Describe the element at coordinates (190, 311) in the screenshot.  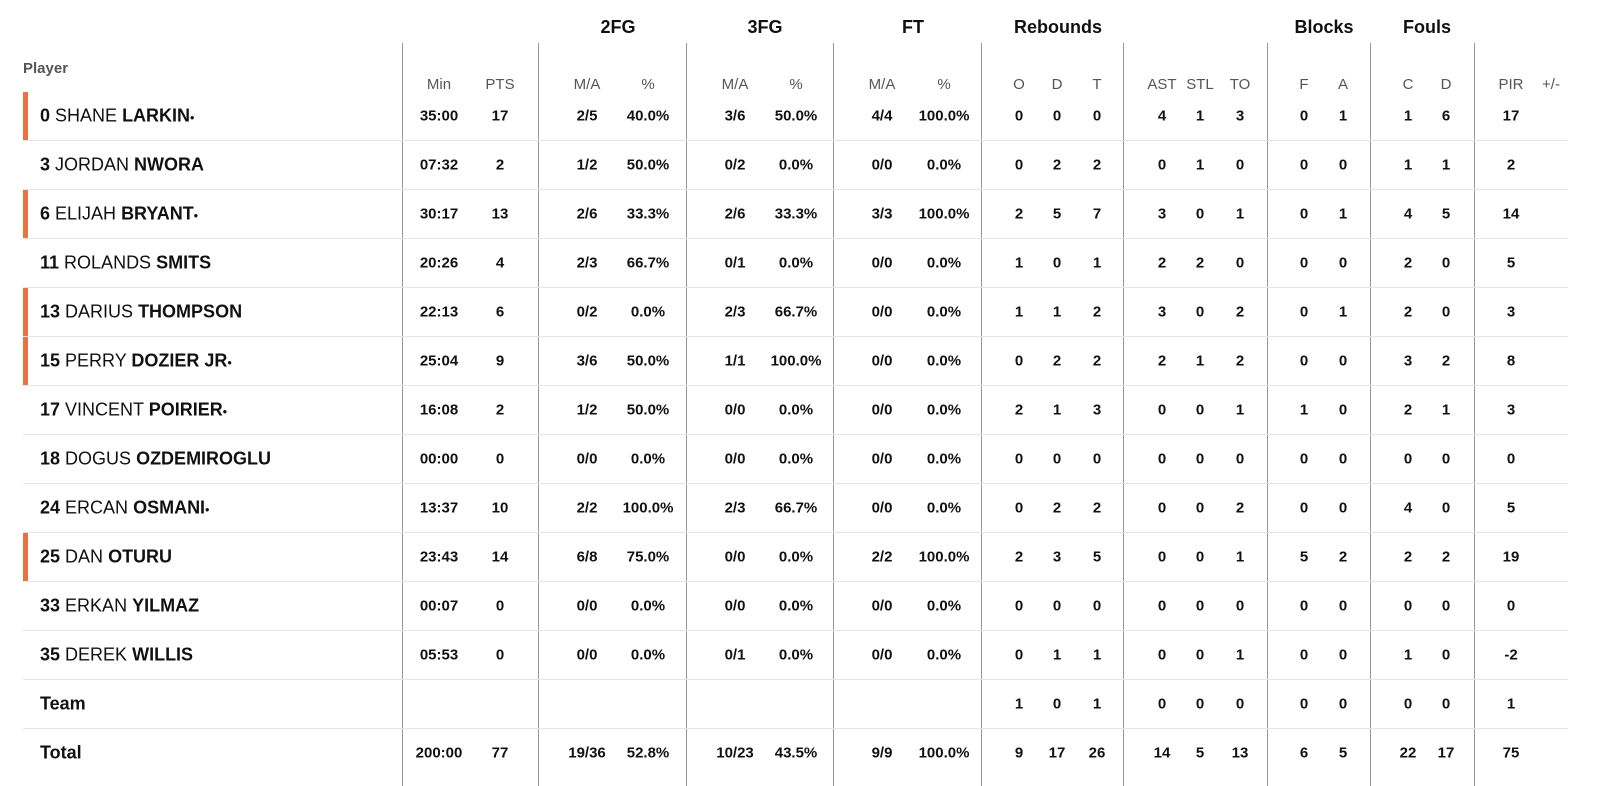
I see `player-last-name: THOMPSON` at that location.